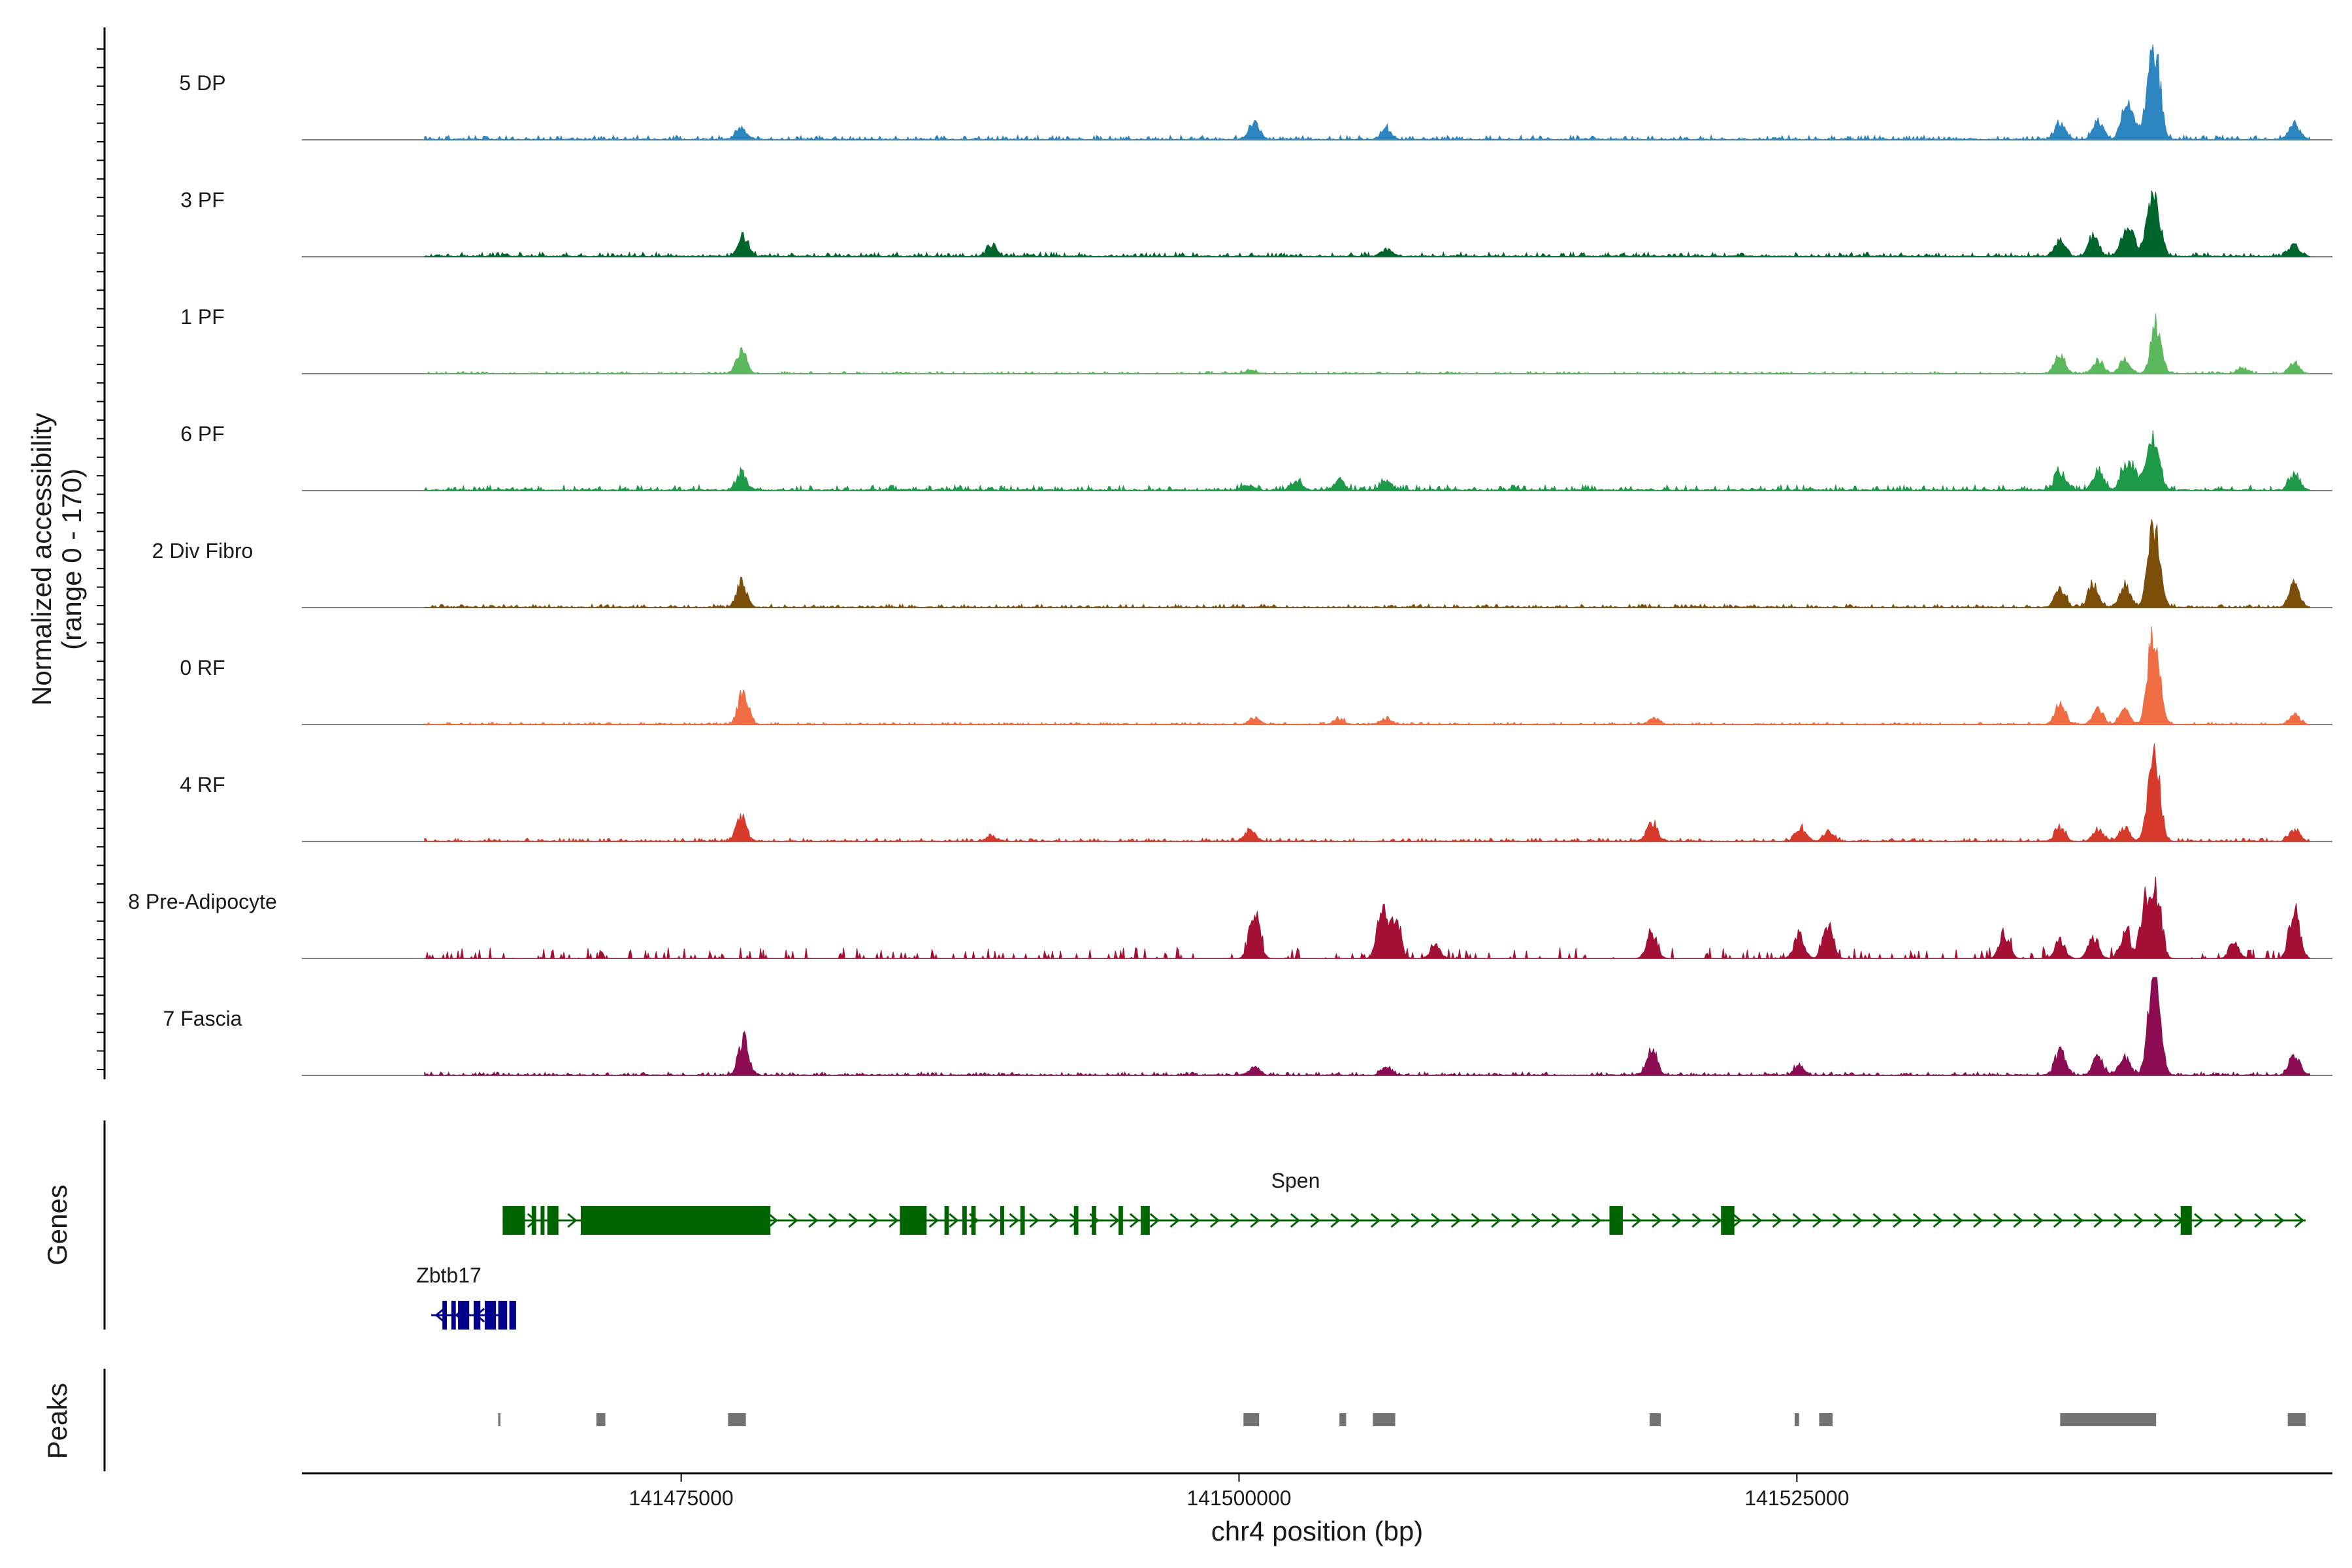  What do you see at coordinates (1256, 339) in the screenshot?
I see `coverage-track: 1 PF` at bounding box center [1256, 339].